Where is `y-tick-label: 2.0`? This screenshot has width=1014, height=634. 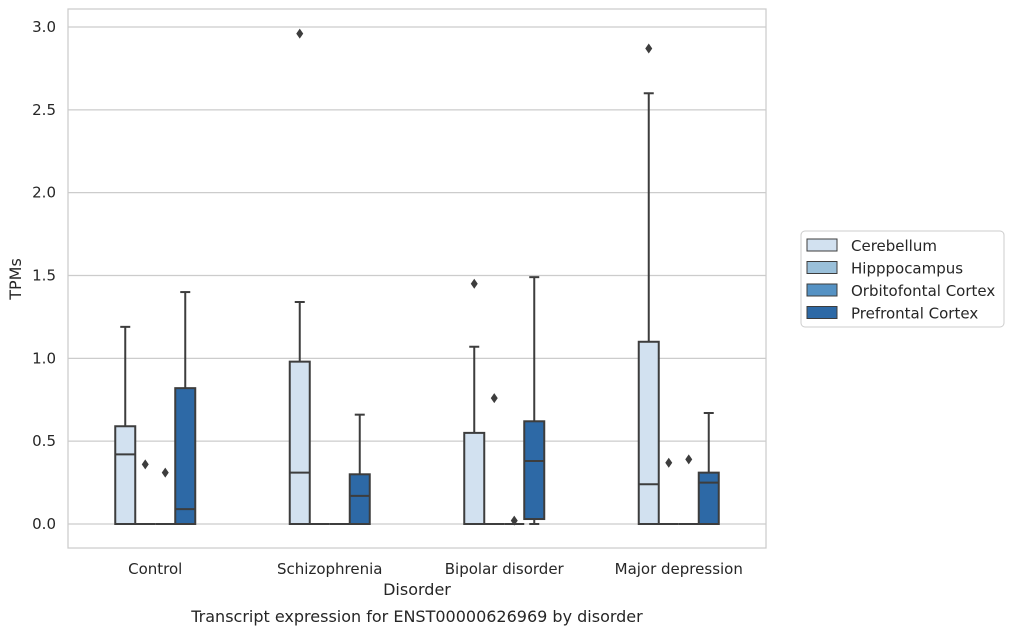
y-tick-label: 2.0 is located at coordinates (44, 193).